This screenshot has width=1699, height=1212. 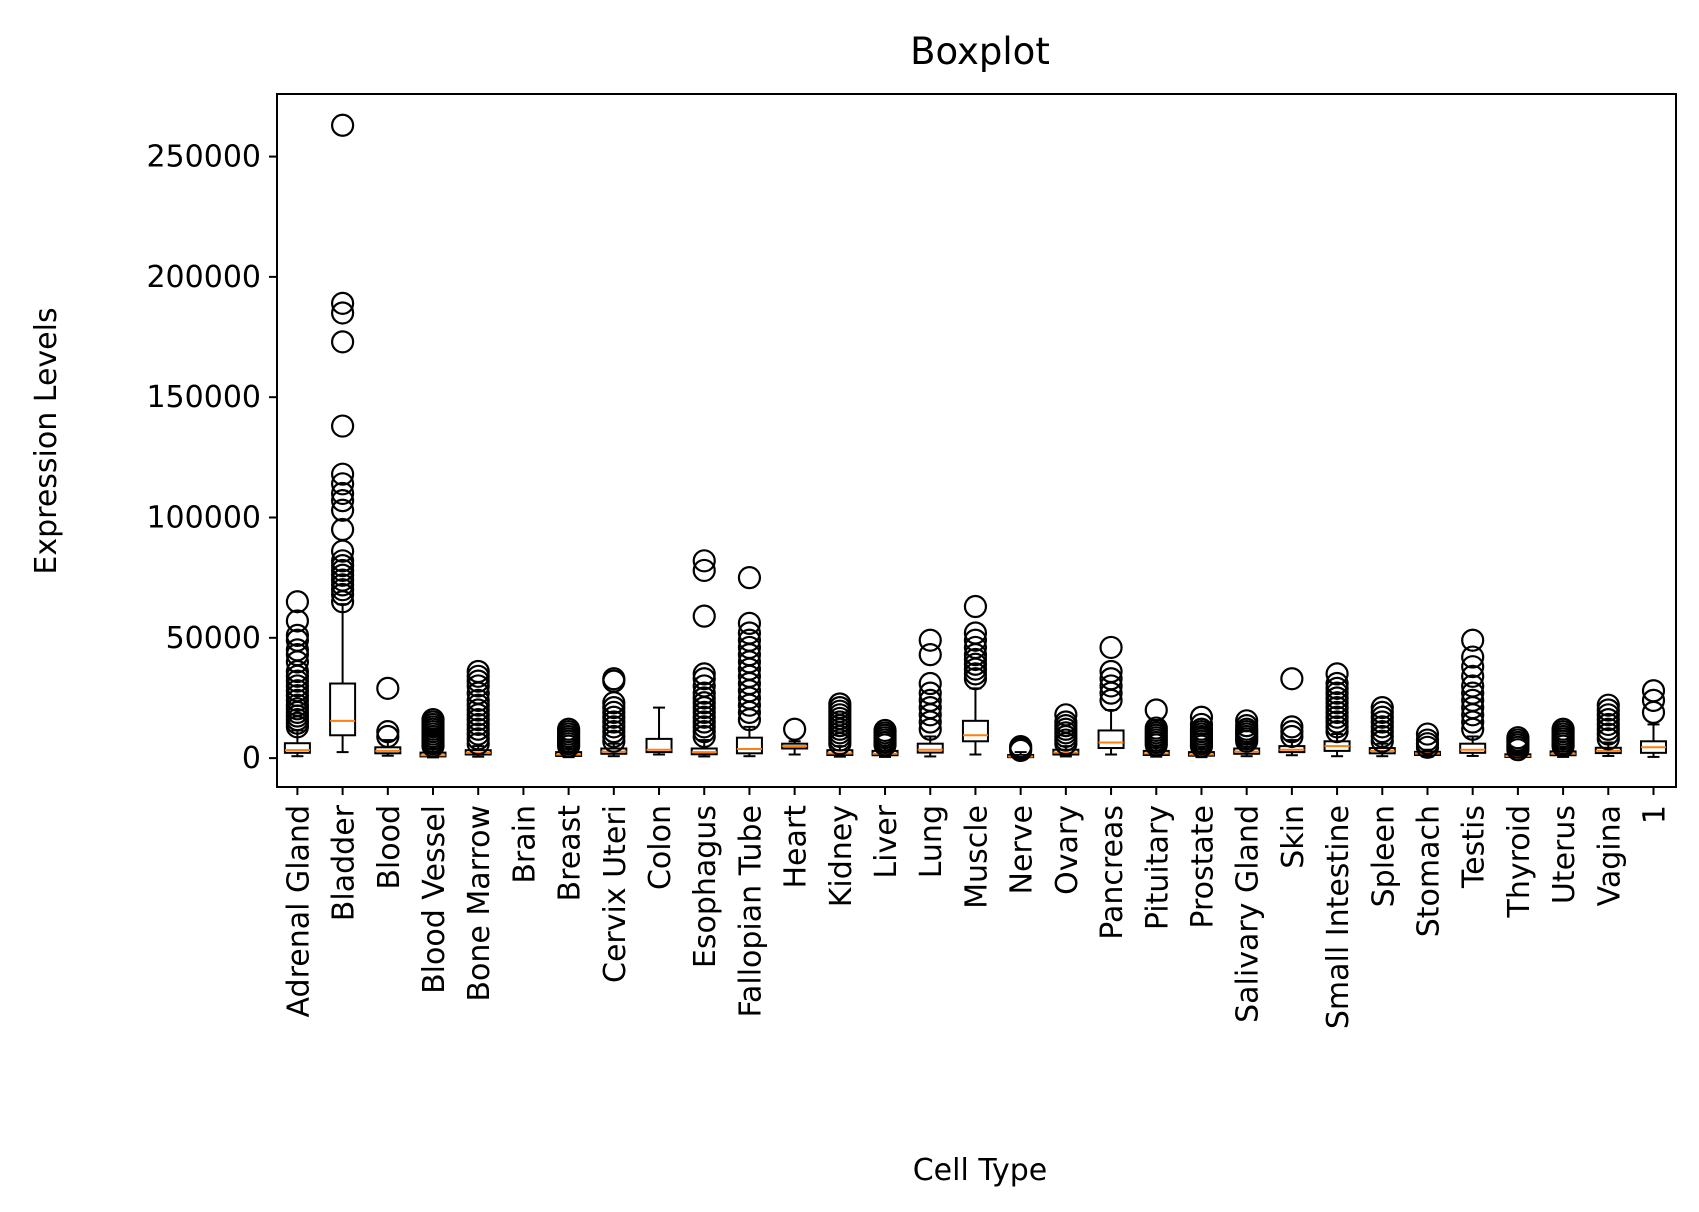 What do you see at coordinates (46, 440) in the screenshot?
I see `y-axis-label: Expression Levels` at bounding box center [46, 440].